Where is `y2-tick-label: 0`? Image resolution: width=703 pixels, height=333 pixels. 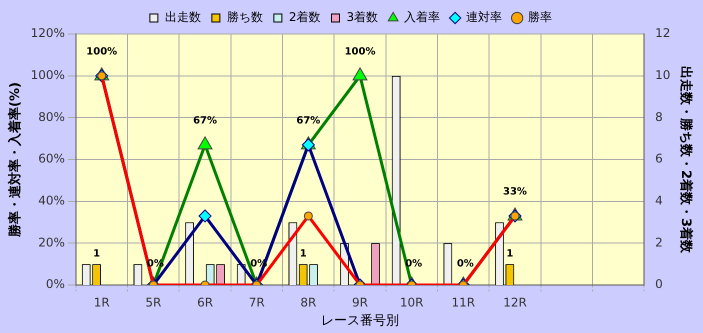
y2-tick-label: 0 is located at coordinates (659, 284).